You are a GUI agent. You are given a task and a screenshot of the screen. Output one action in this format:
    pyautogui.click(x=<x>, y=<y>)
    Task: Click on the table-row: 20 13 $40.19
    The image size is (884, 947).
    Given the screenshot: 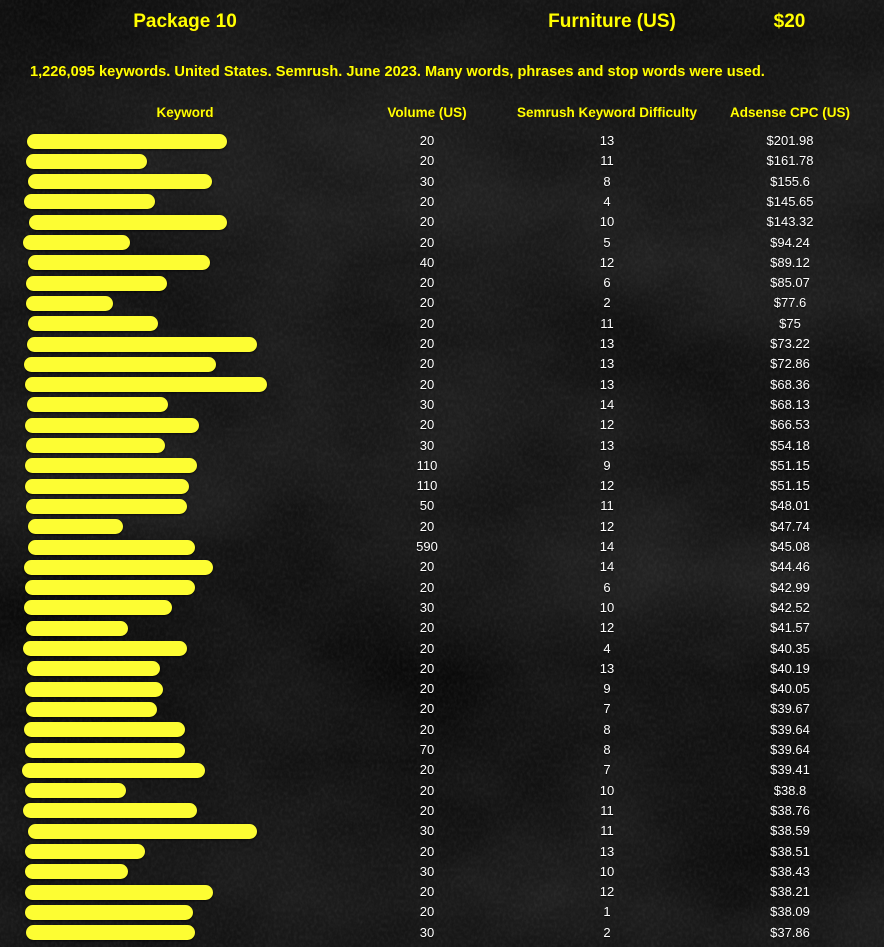 What is the action you would take?
    pyautogui.click(x=442, y=669)
    